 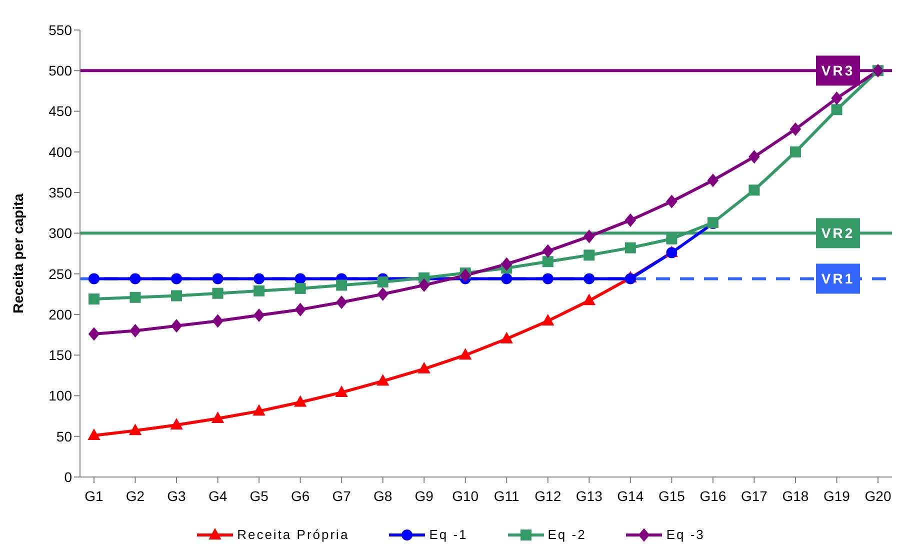 I want to click on y-tick-label: 400, so click(x=60, y=152).